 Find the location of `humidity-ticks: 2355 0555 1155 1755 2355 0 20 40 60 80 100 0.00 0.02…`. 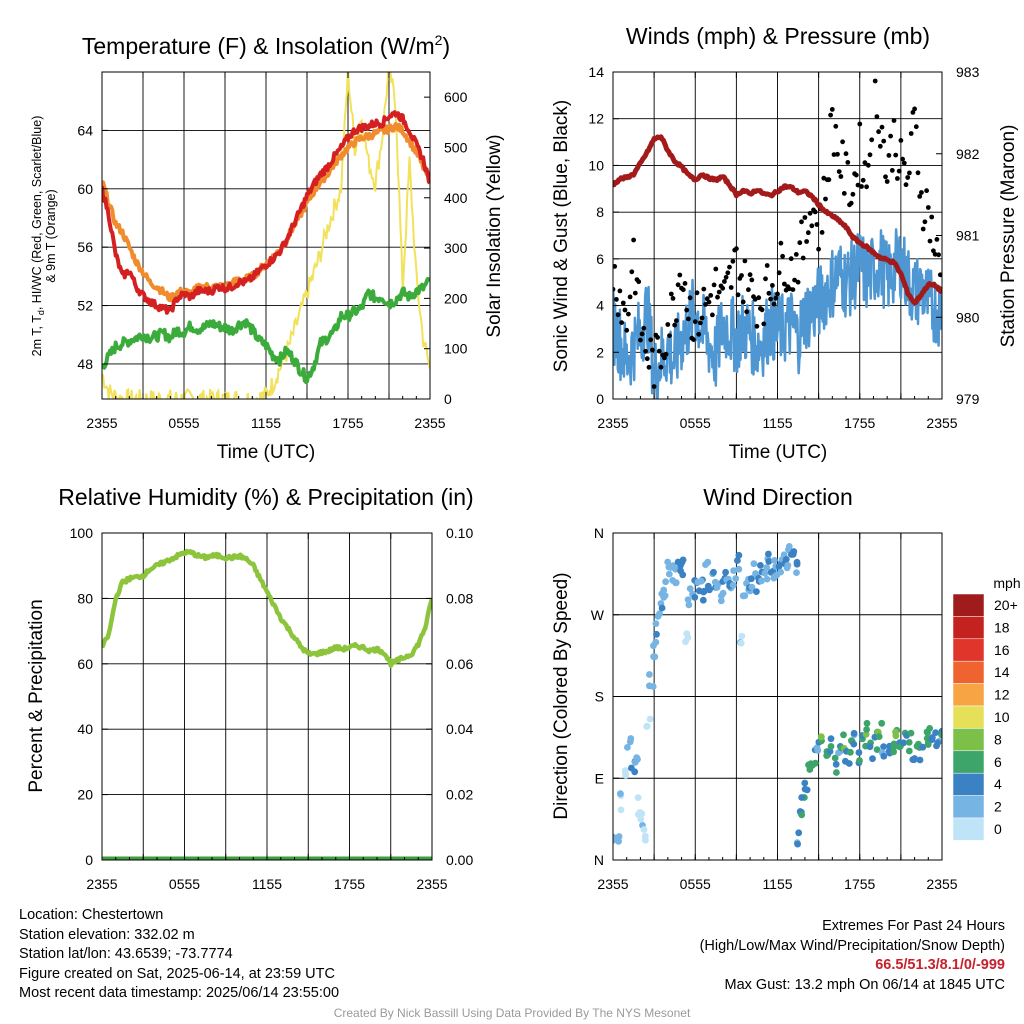

humidity-ticks: 2355 0555 1155 1755 2355 0 20 40 60 80 100 0.00 0.02… is located at coordinates (272, 708).